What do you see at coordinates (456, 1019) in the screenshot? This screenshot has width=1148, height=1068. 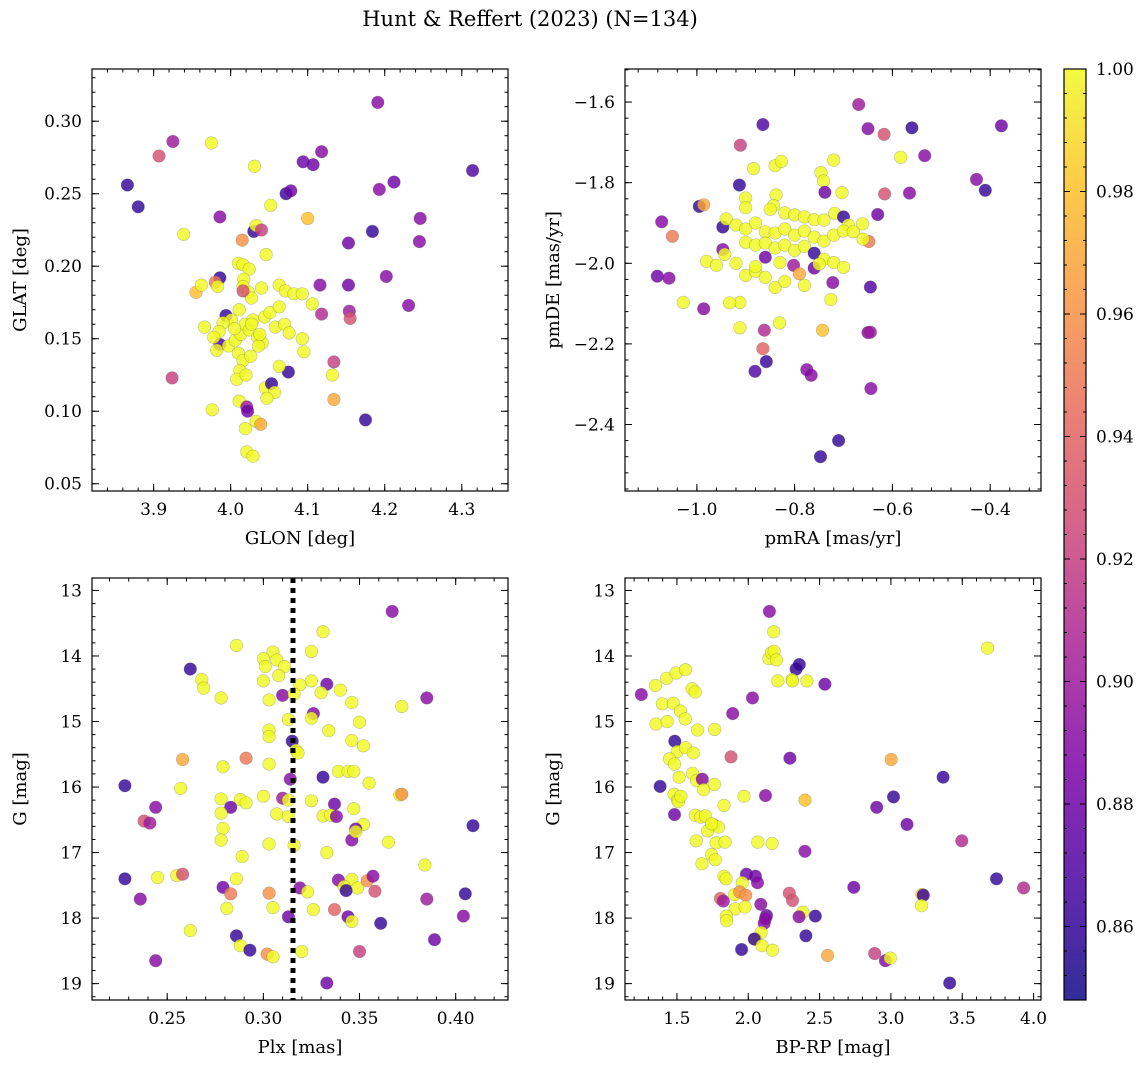 I see `x-tick-label: 0.40` at bounding box center [456, 1019].